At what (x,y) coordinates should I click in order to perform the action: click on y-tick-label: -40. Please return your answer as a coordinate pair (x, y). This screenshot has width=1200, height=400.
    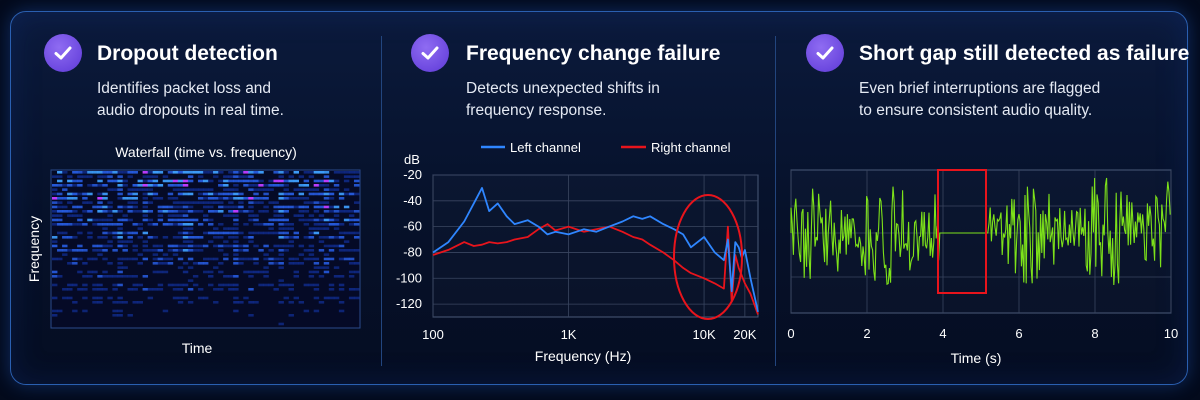
    Looking at the image, I should click on (412, 200).